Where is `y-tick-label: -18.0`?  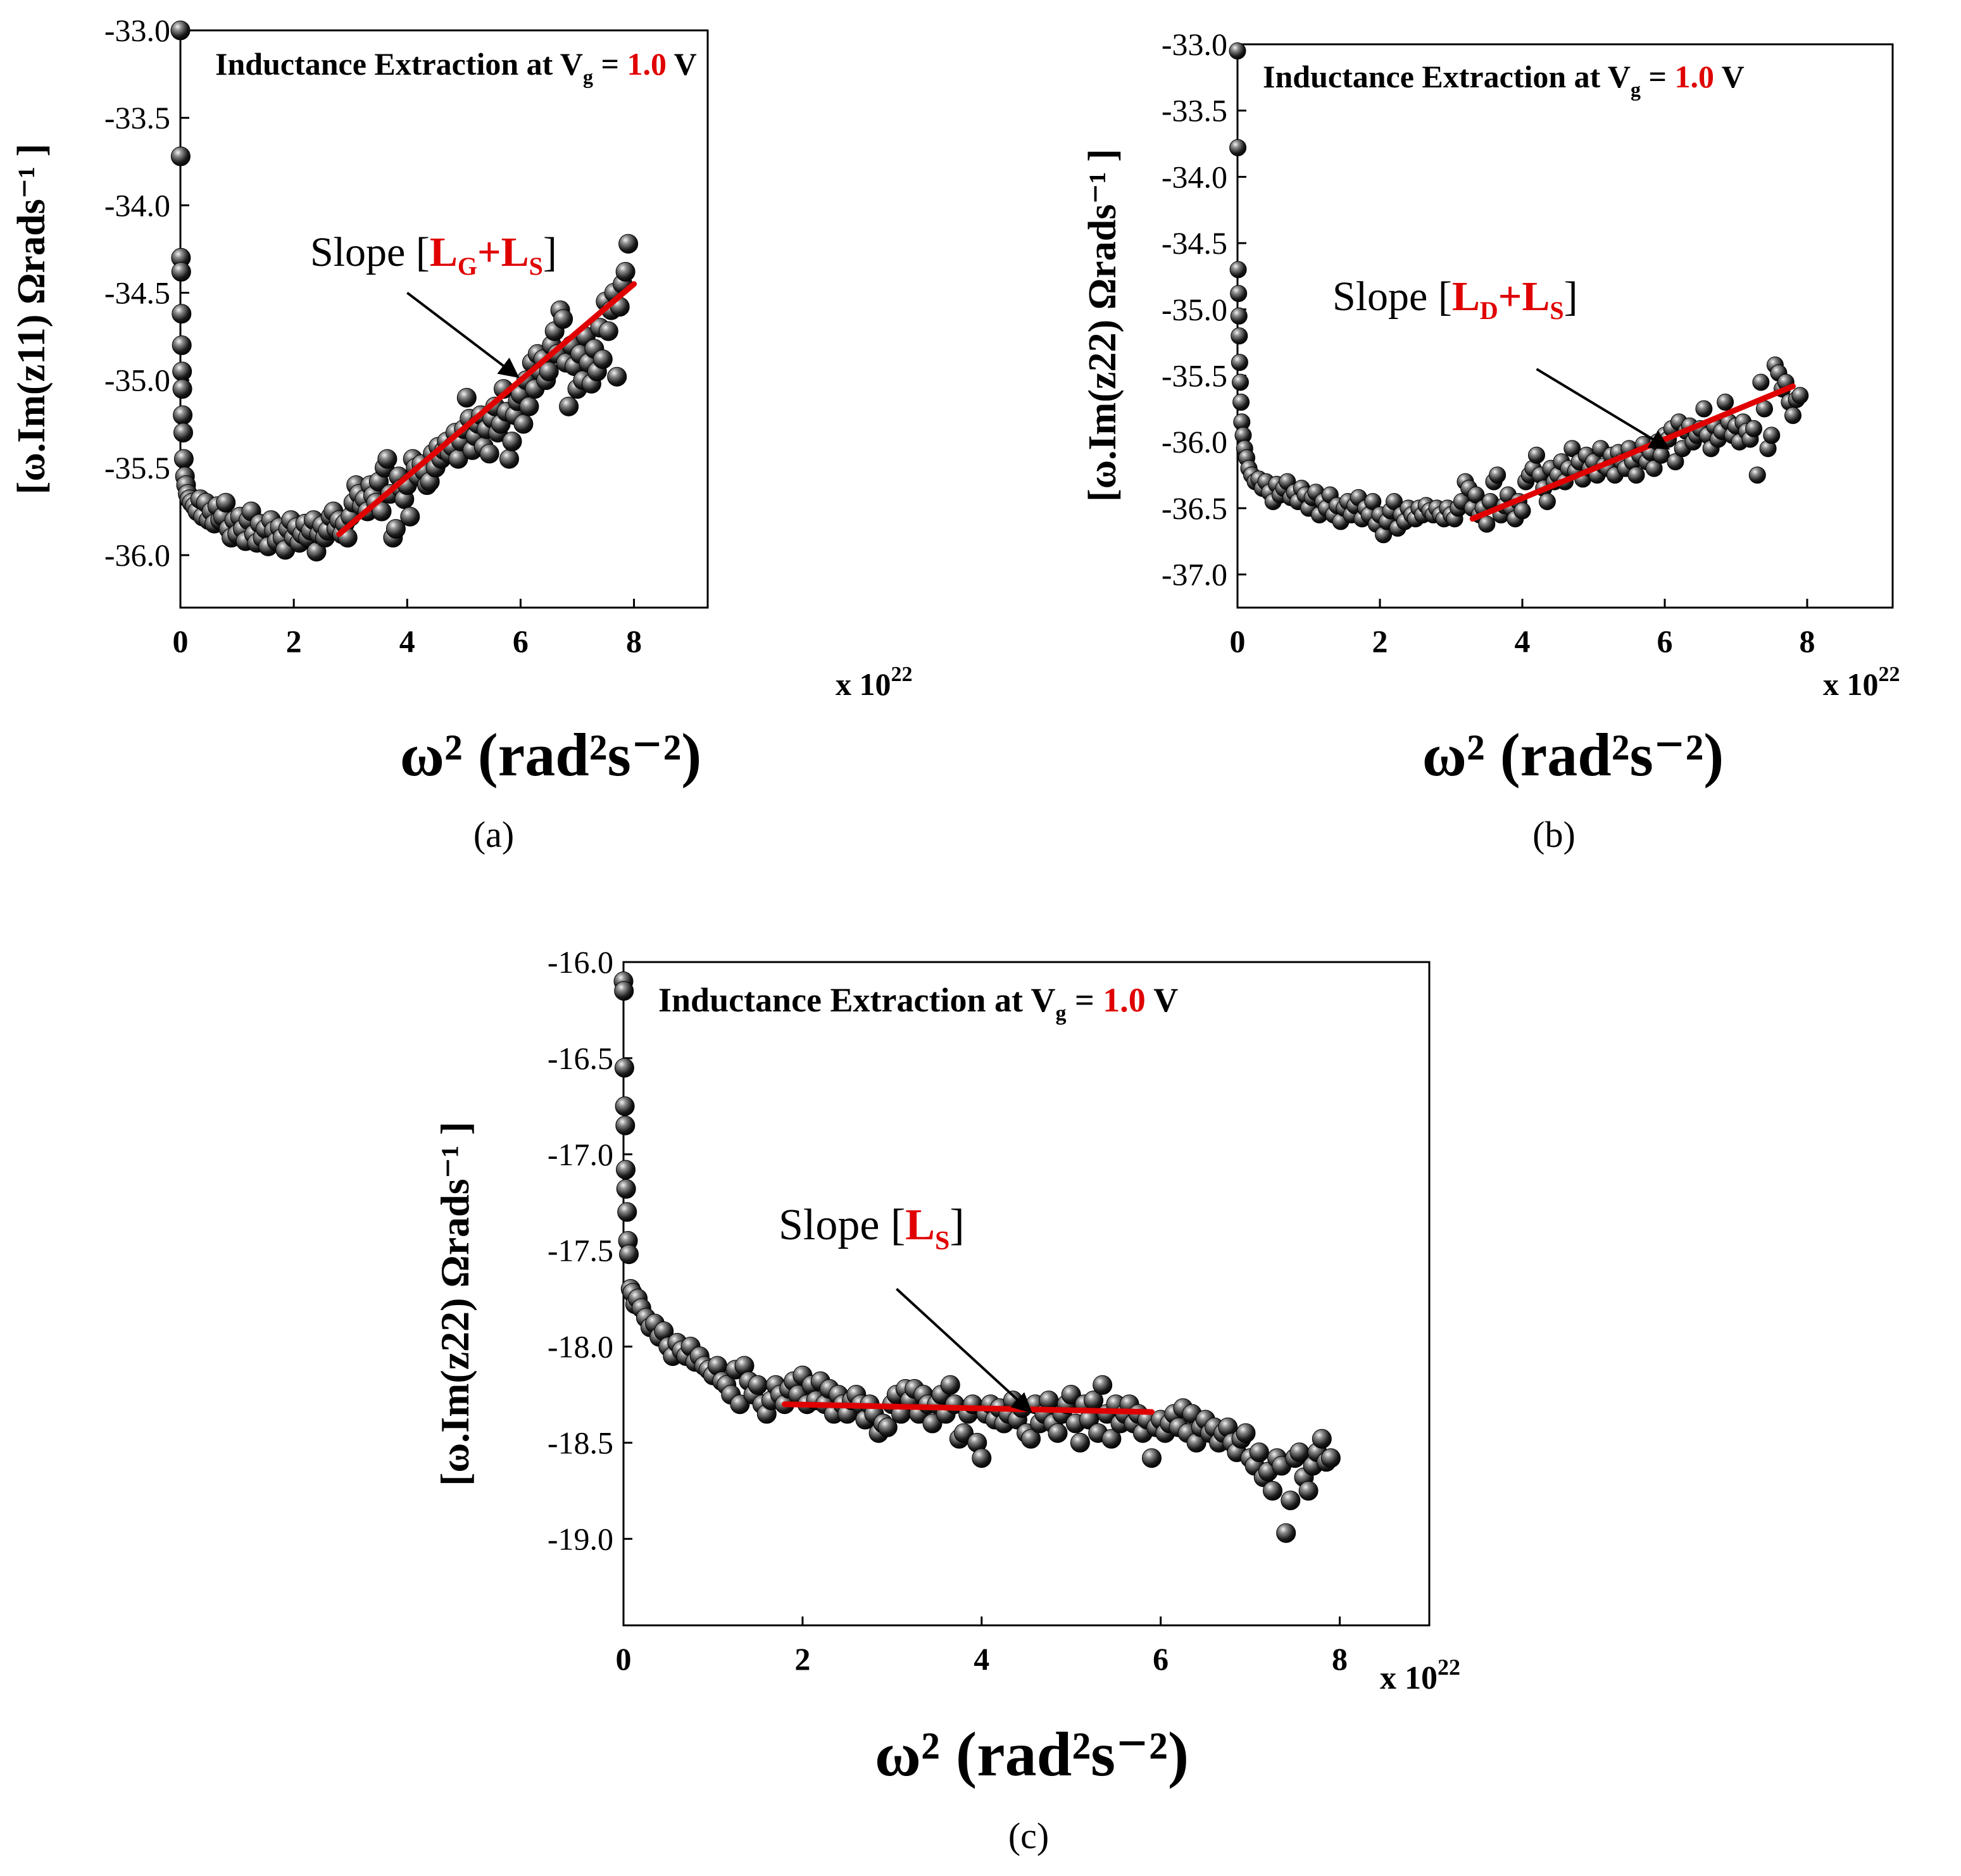 y-tick-label: -18.0 is located at coordinates (580, 1347).